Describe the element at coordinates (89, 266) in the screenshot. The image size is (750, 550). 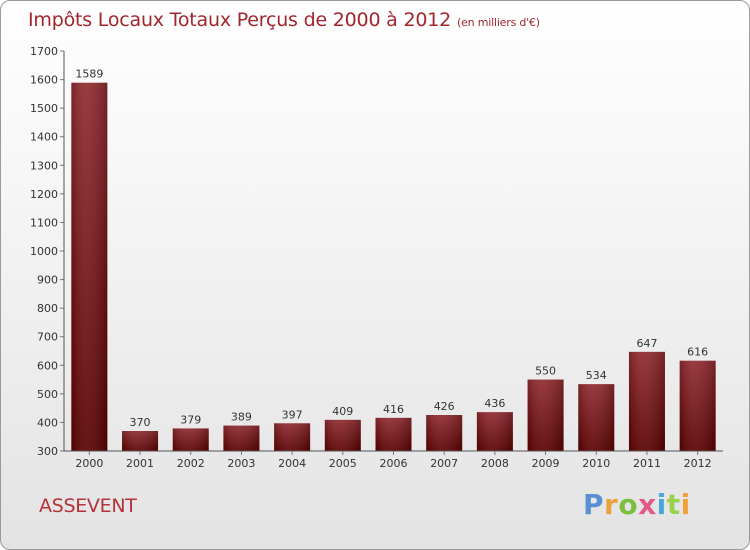
I see `bar-shade-2000` at that location.